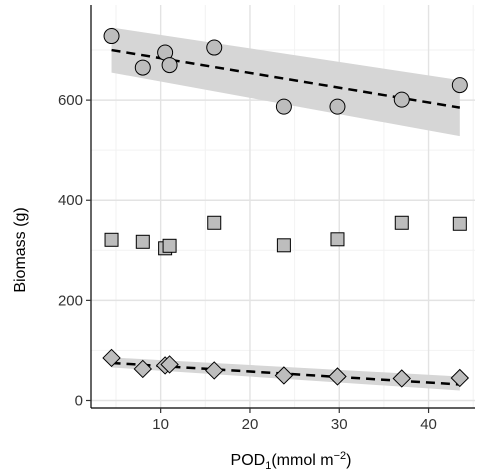 The width and height of the screenshot is (477, 475). Describe the element at coordinates (268, 466) in the screenshot. I see `x-axis-title-subscript: 1` at that location.